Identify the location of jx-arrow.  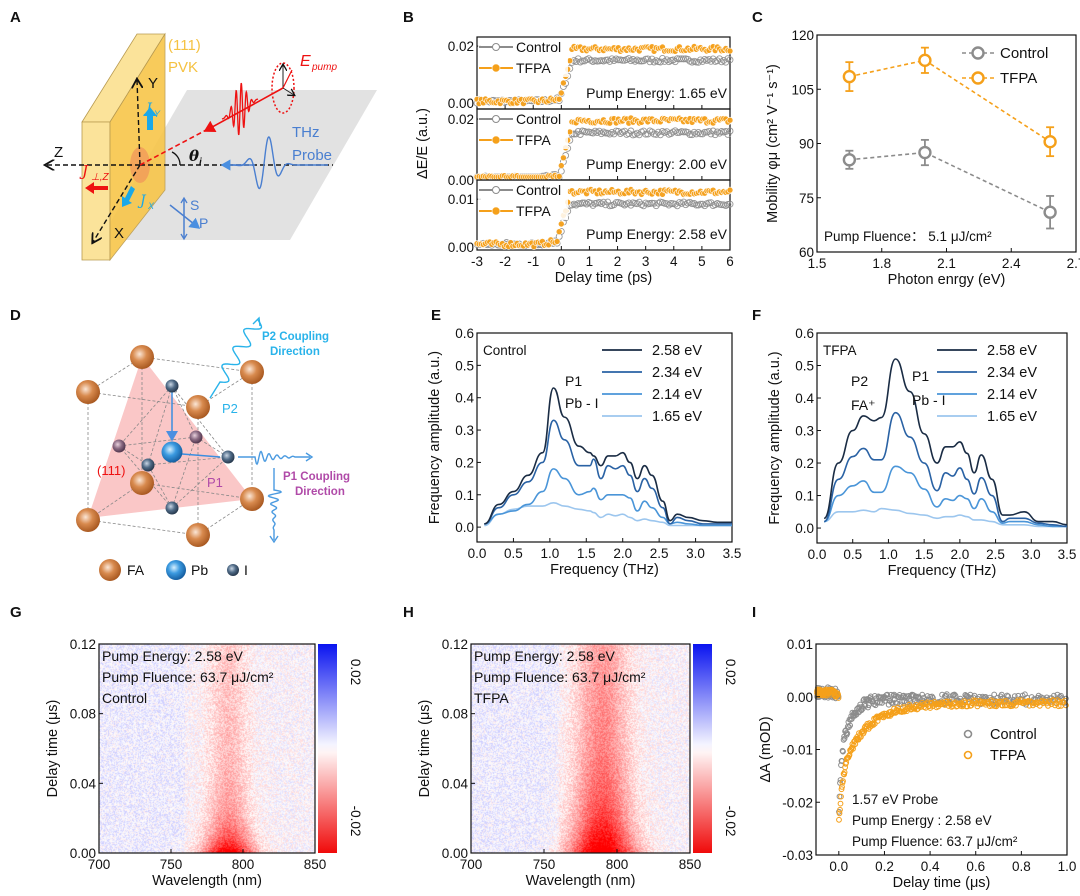
(128, 196).